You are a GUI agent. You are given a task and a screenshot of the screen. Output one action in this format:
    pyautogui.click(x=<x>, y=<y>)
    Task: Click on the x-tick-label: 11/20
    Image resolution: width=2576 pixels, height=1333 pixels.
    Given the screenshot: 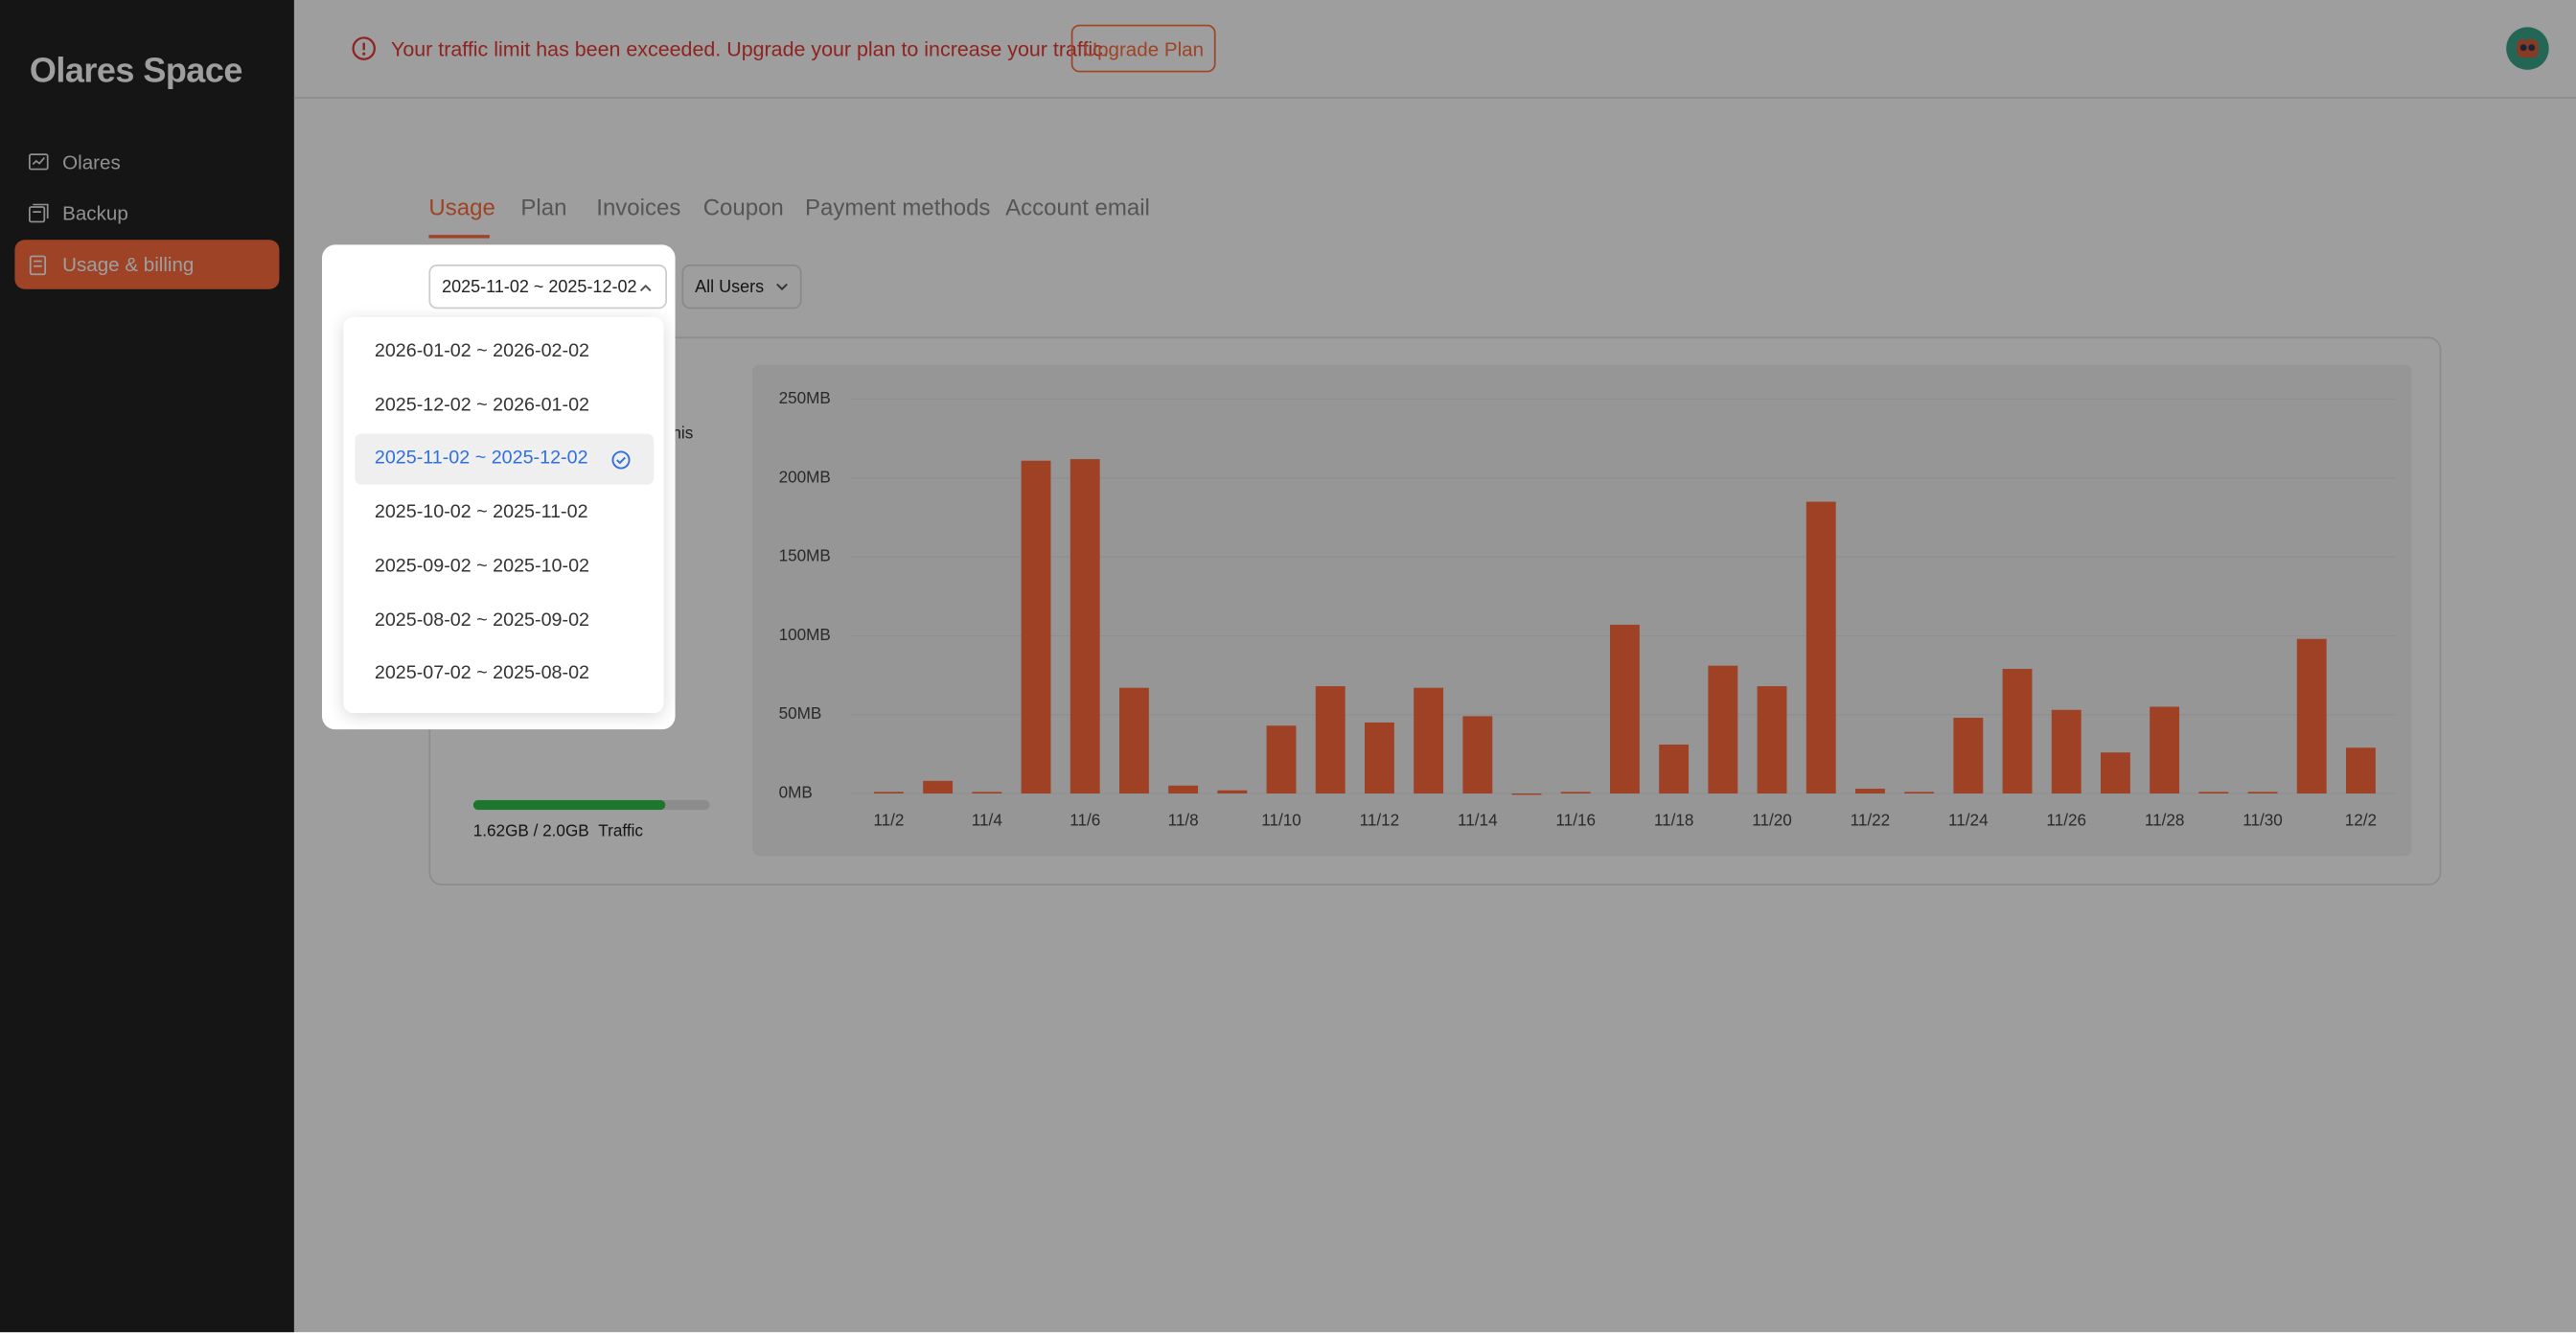 What is the action you would take?
    pyautogui.click(x=1772, y=821)
    